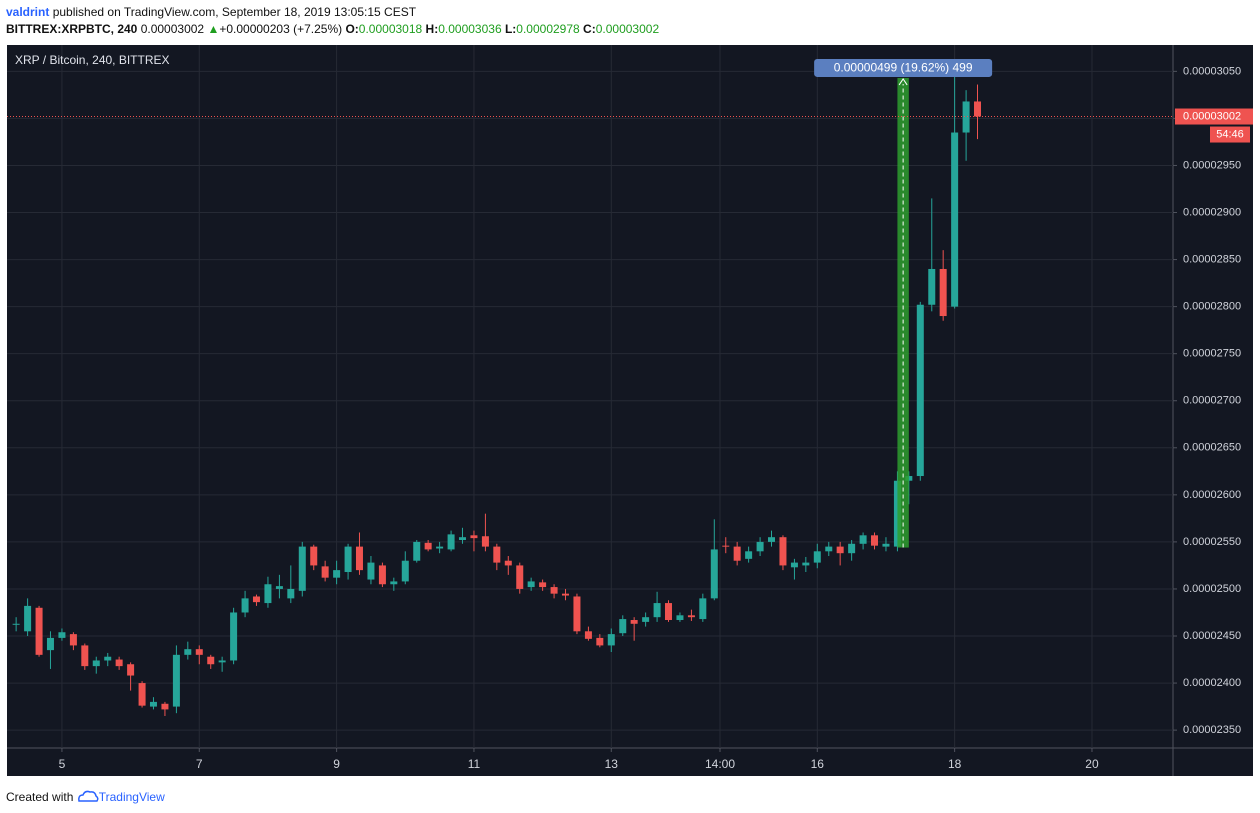  I want to click on last-price-box, so click(1214, 116).